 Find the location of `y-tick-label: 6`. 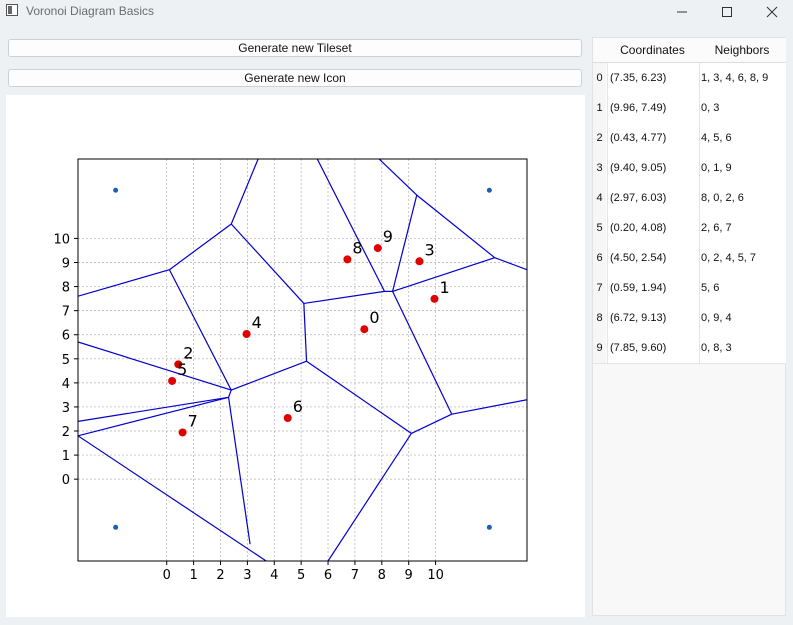

y-tick-label: 6 is located at coordinates (66, 336).